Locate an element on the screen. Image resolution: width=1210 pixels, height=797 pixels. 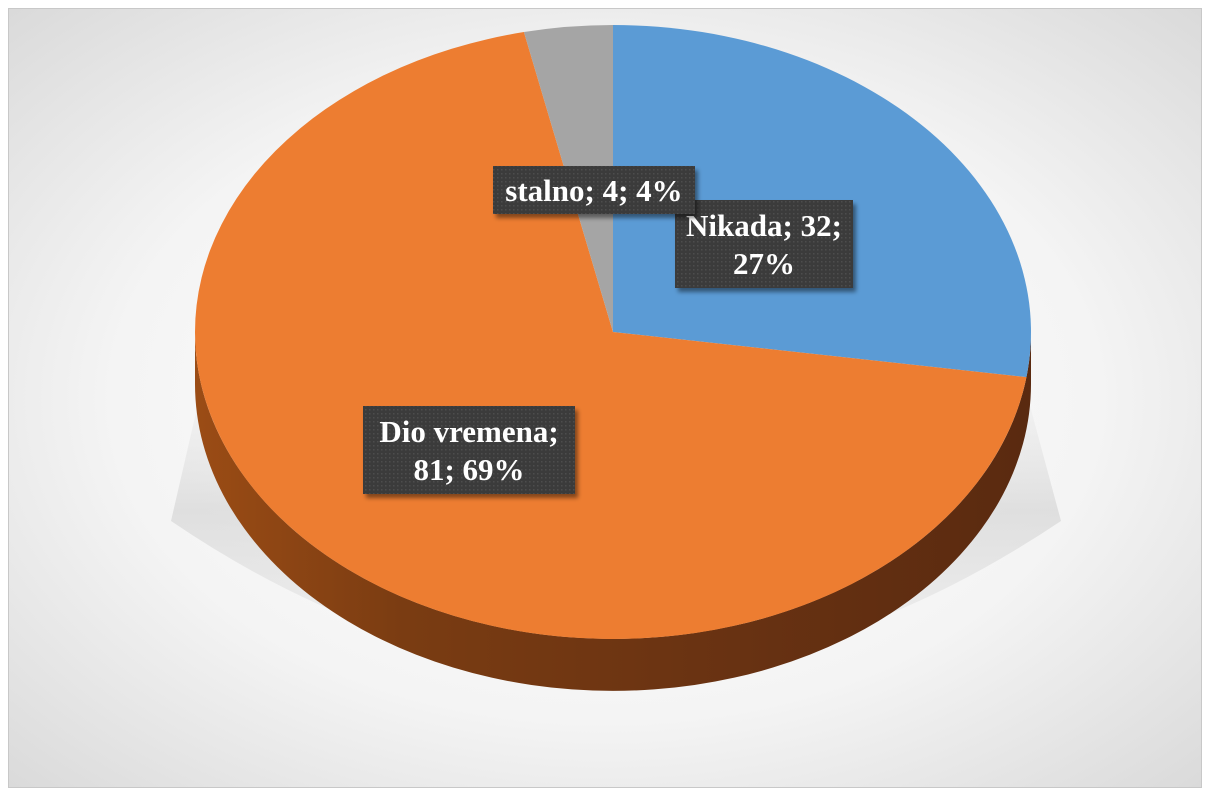
data-label-text: 81; 69% is located at coordinates (468, 469).